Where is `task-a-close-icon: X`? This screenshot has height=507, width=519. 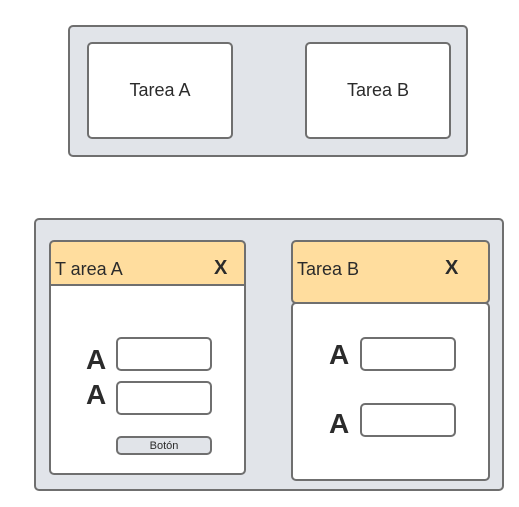
task-a-close-icon: X is located at coordinates (221, 268).